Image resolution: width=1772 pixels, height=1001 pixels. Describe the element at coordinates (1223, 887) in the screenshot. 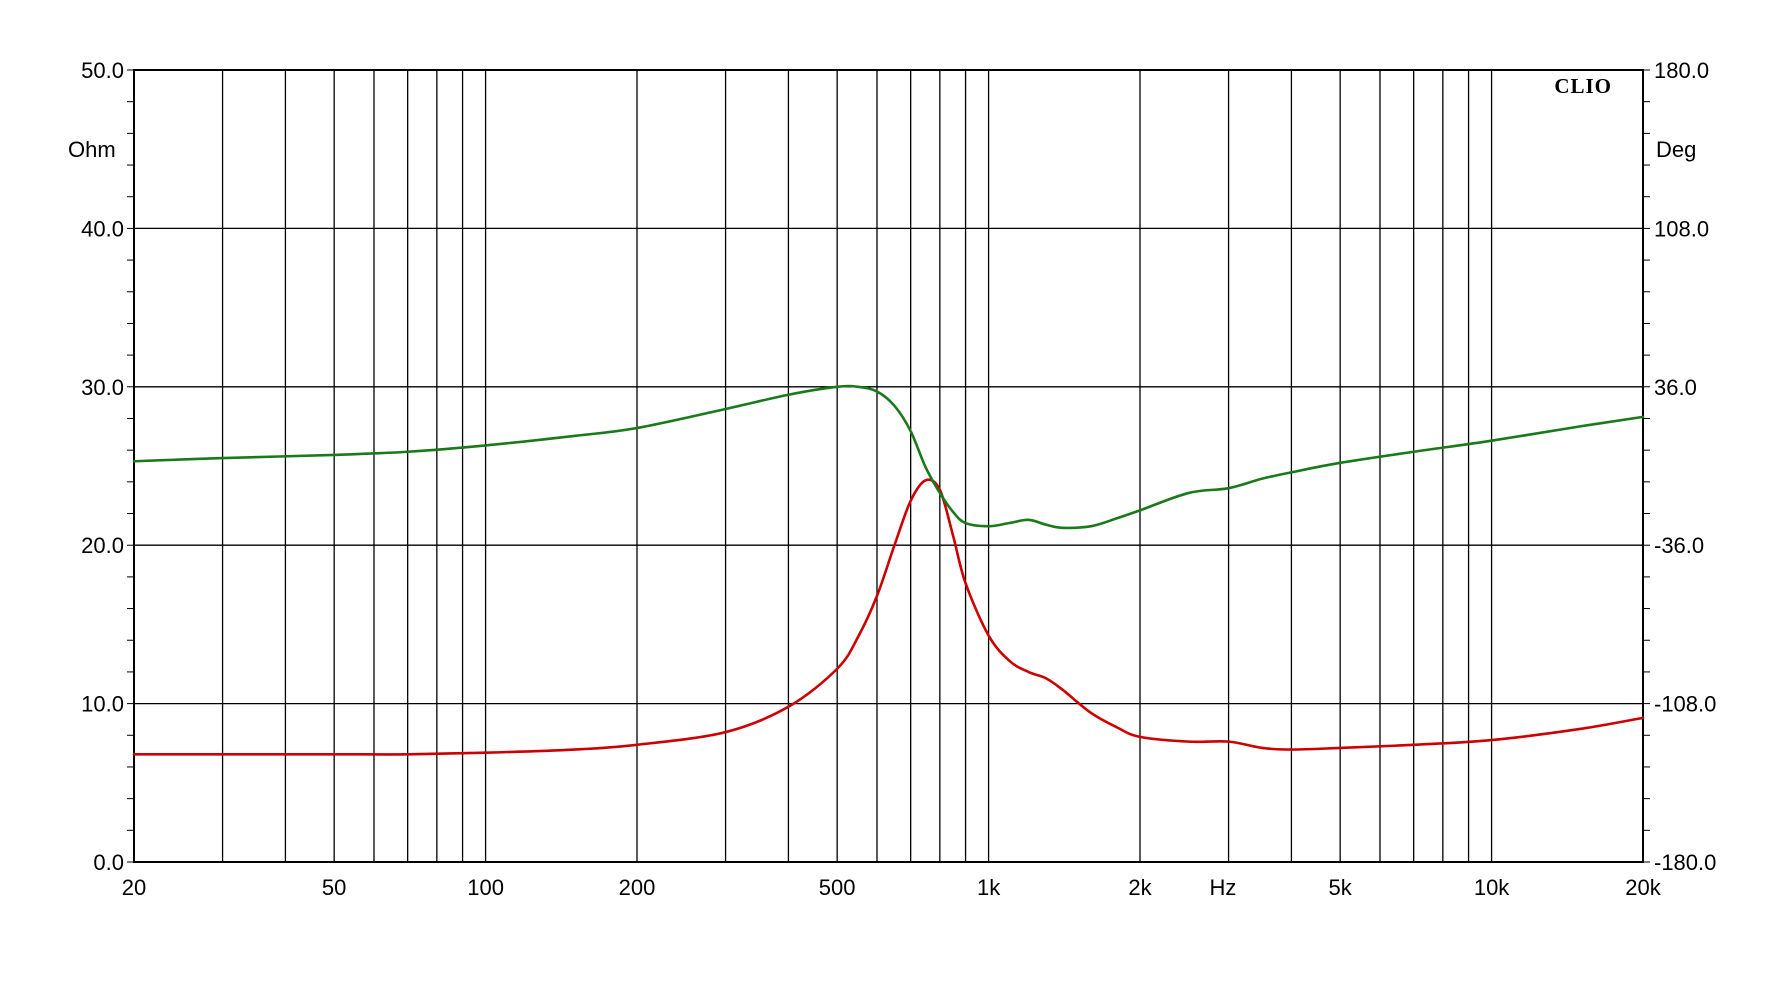

I see `x-unit-label: Hz` at that location.